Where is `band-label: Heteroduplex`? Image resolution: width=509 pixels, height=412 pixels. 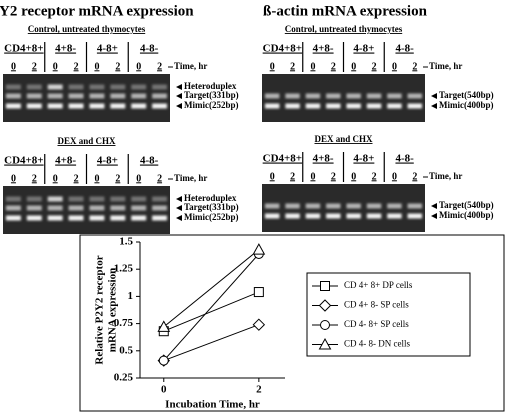 band-label: Heteroduplex is located at coordinates (210, 198).